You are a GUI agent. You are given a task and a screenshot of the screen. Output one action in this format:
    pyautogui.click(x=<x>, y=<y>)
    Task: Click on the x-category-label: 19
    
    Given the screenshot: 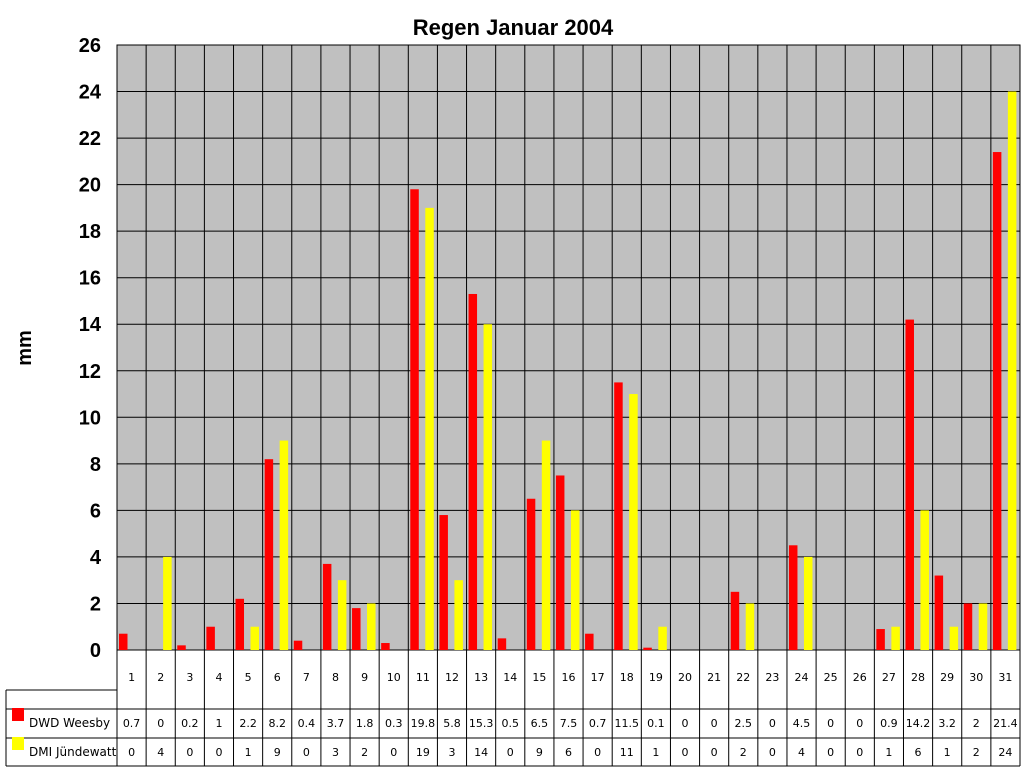 What is the action you would take?
    pyautogui.click(x=656, y=677)
    